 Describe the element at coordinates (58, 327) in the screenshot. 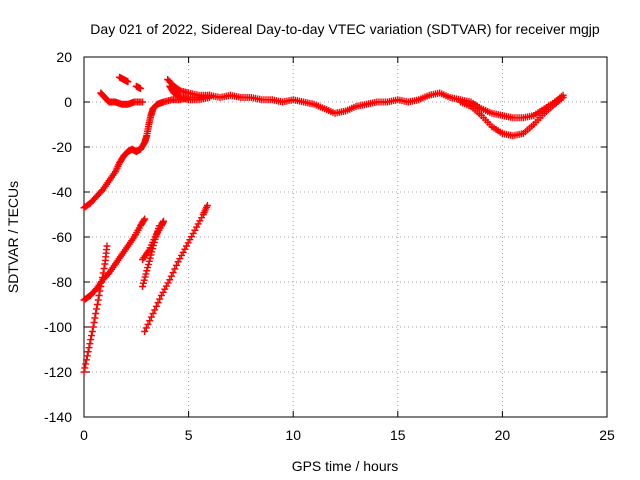

I see `y-tick-label: -100` at that location.